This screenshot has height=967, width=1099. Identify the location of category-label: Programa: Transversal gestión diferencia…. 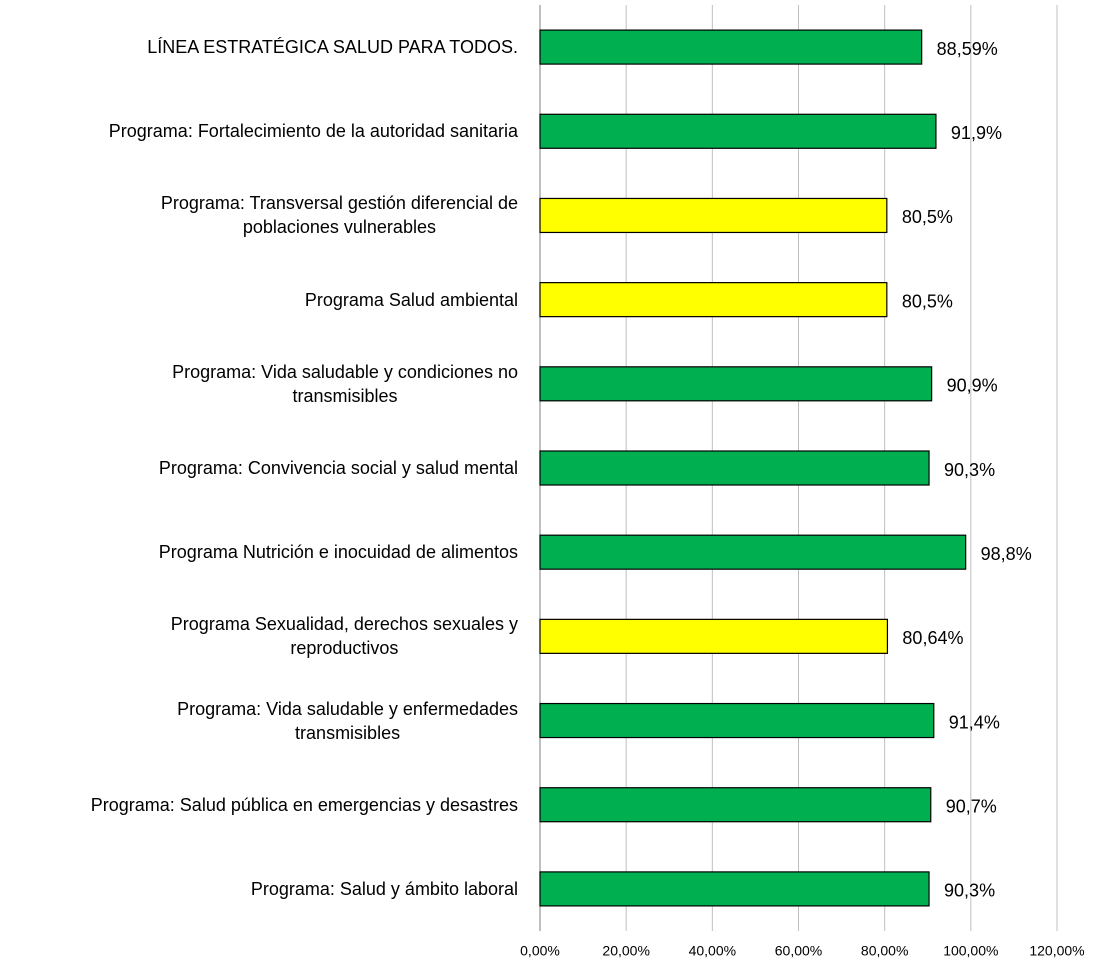
(339, 215).